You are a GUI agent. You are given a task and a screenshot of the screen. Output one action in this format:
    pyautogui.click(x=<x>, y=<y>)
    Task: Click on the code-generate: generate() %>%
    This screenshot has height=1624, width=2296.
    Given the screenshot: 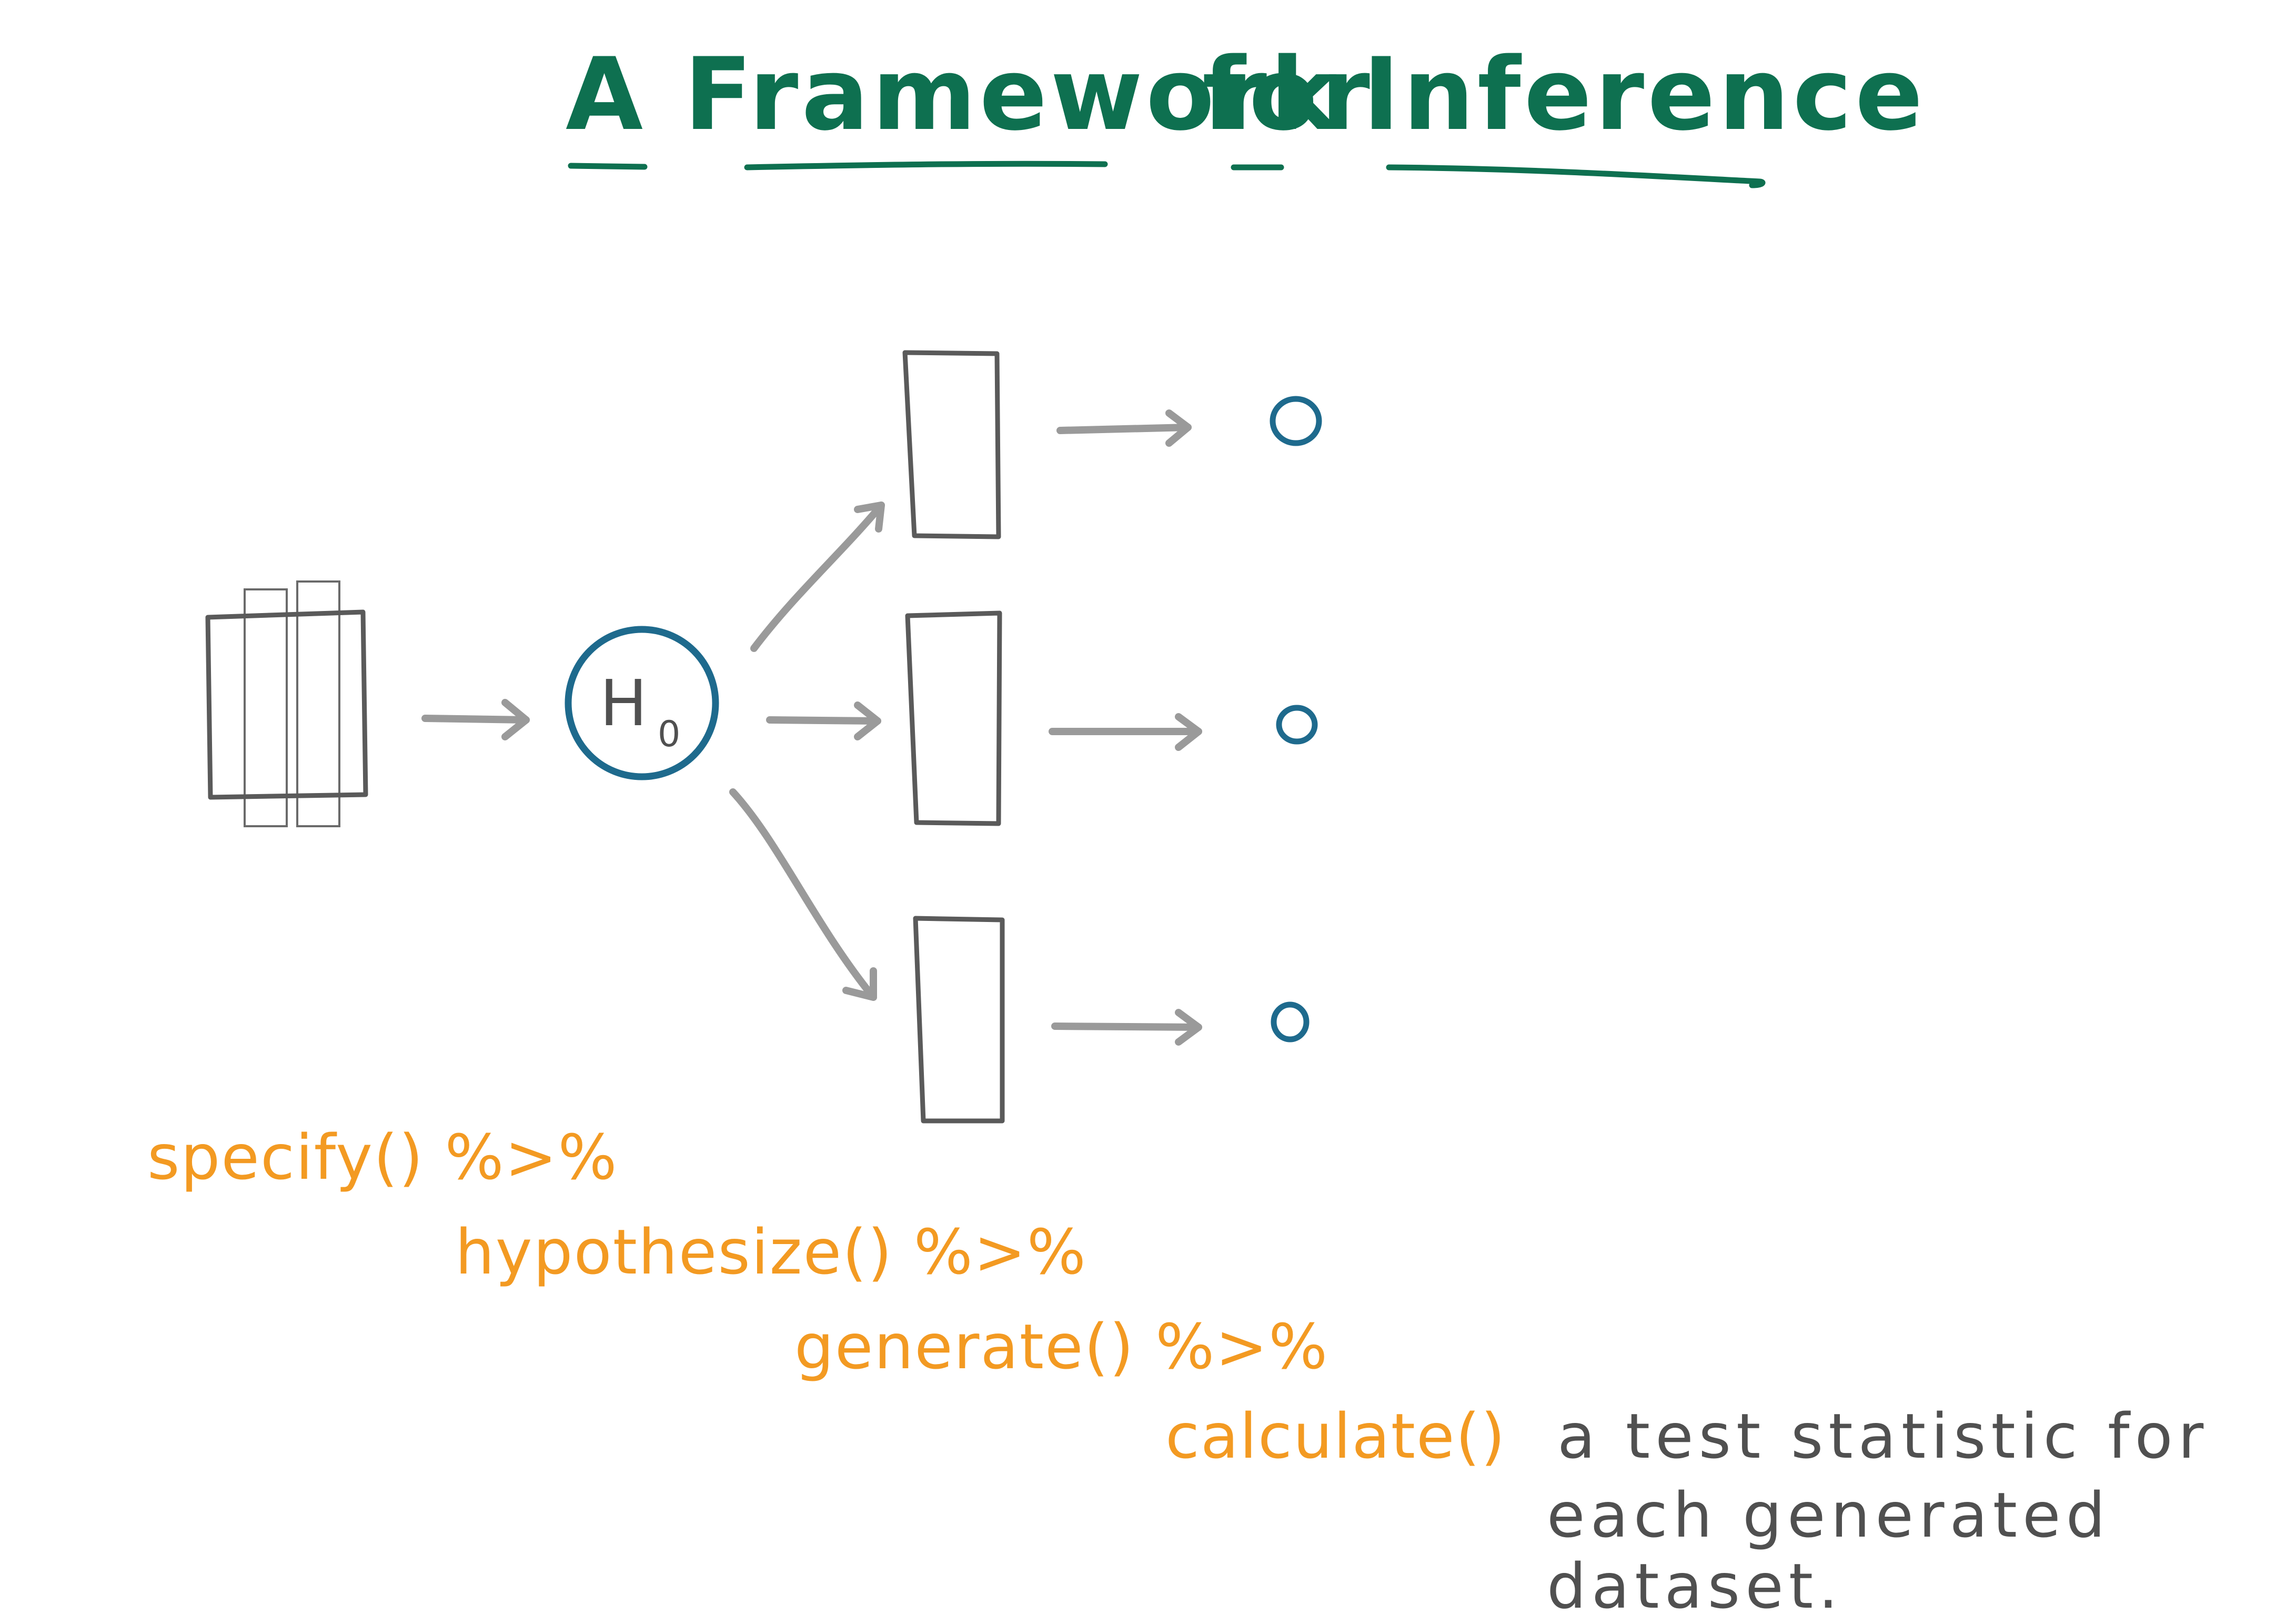 What is the action you would take?
    pyautogui.click(x=1061, y=1347)
    